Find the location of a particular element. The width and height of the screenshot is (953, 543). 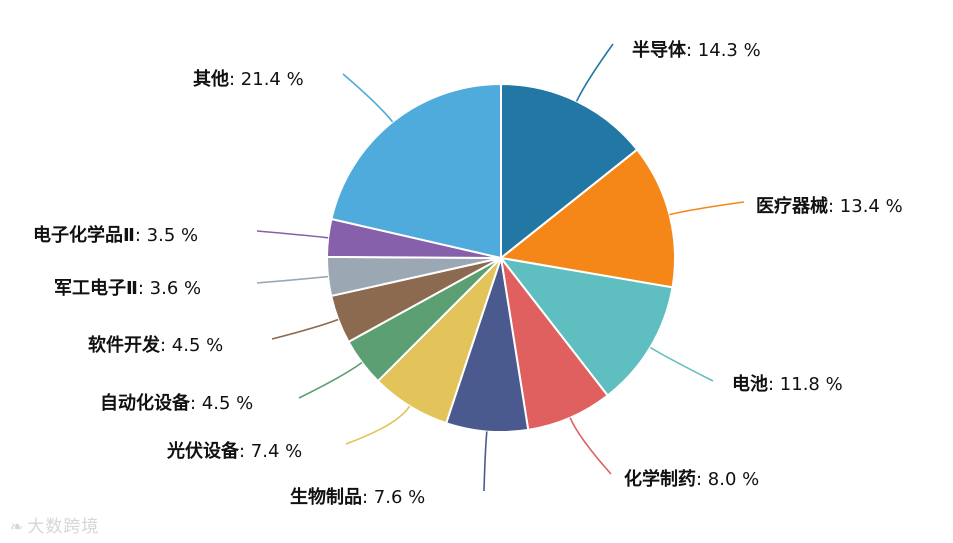

slice-label: 医疗器械: 13.4 % is located at coordinates (829, 206).